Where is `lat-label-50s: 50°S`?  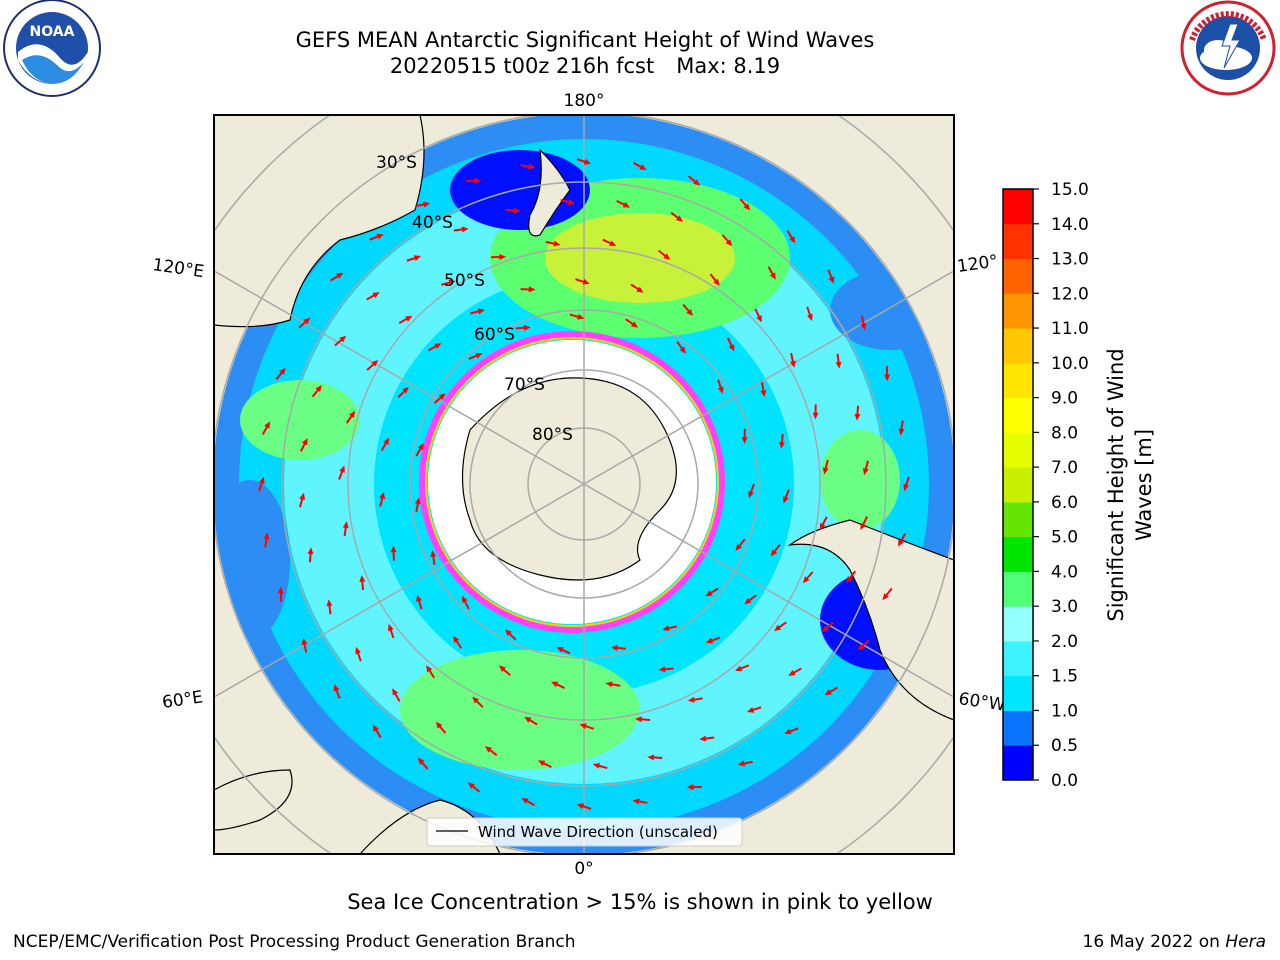 lat-label-50s: 50°S is located at coordinates (464, 281).